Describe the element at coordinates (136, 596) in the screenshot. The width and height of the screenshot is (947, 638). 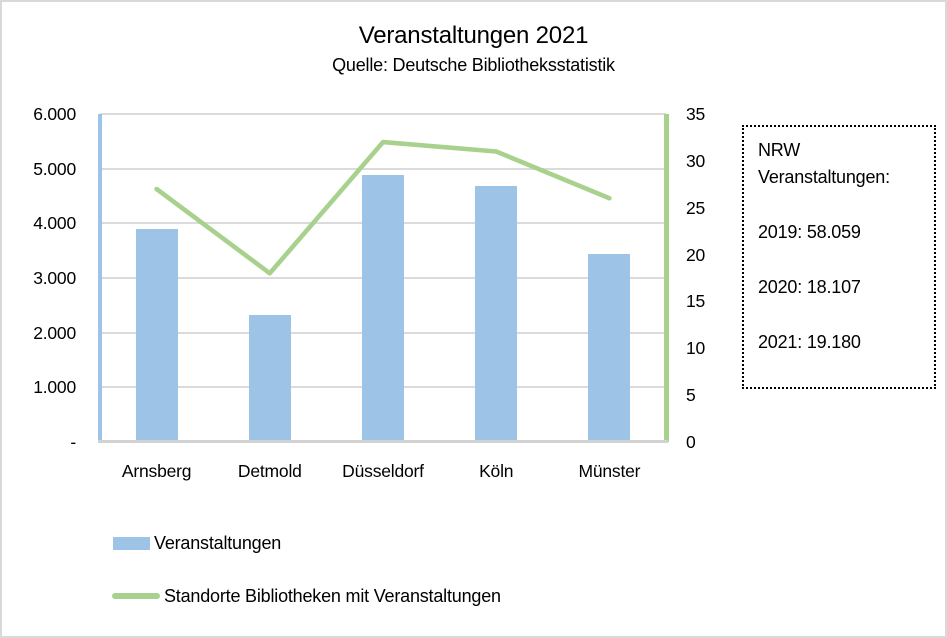
I see `legend-swatch-line` at that location.